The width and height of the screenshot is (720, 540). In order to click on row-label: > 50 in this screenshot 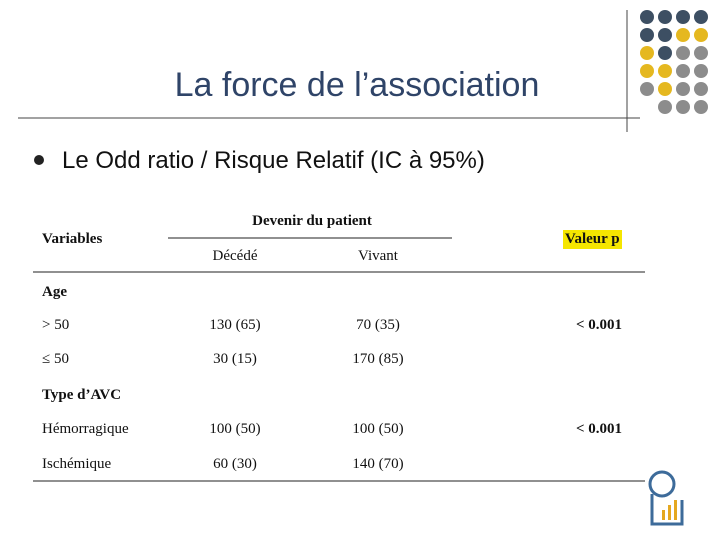, I will do `click(56, 325)`.